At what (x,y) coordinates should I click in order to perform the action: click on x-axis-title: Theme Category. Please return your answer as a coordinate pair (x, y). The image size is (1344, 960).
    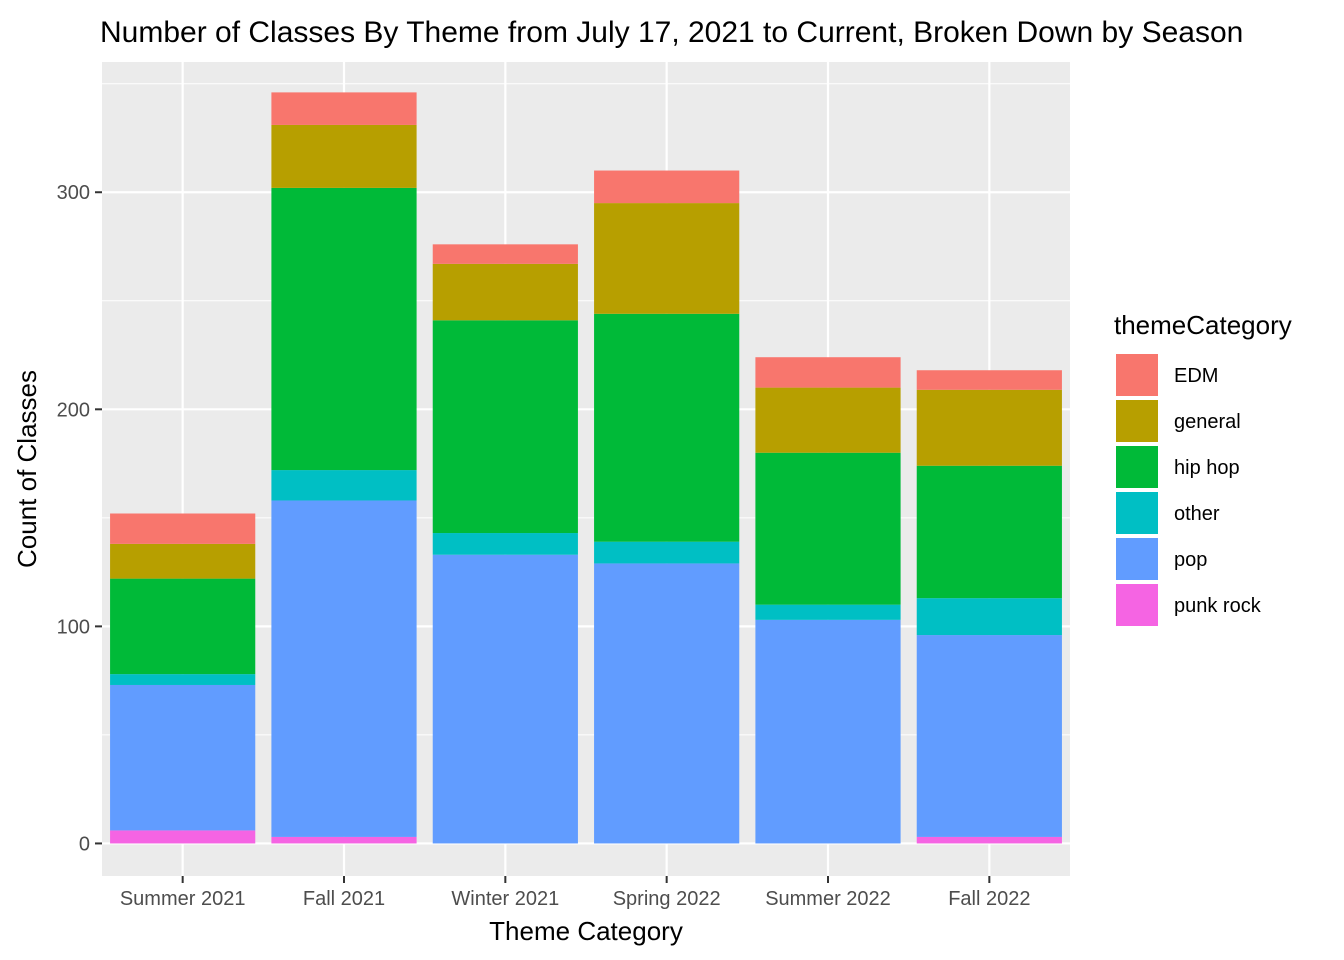
    Looking at the image, I should click on (586, 931).